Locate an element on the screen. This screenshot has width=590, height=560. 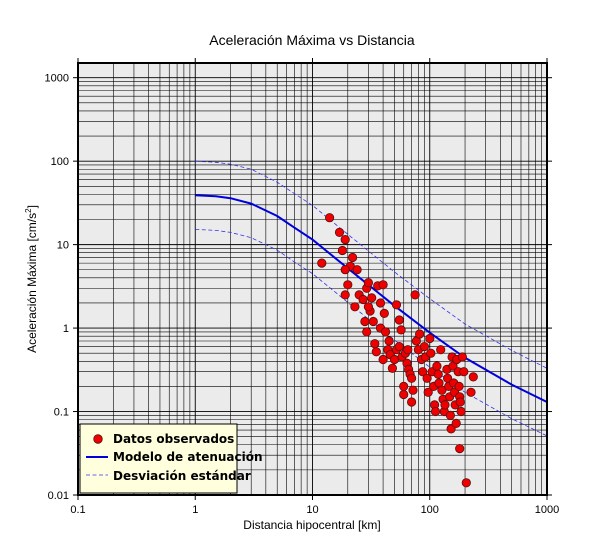
y-tick-label: 1 is located at coordinates (66, 329).